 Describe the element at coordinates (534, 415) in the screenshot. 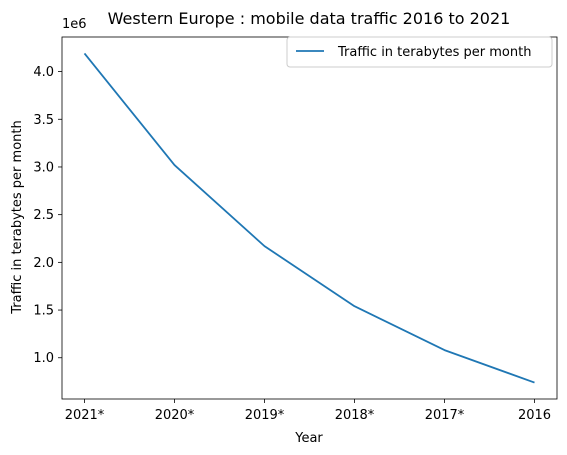

I see `x-tick-label: 2016` at that location.